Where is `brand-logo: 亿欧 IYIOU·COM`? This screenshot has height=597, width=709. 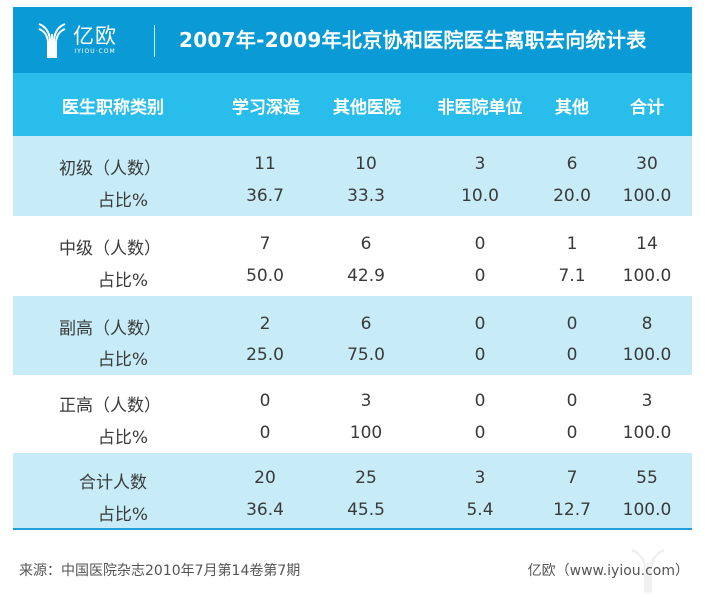 brand-logo: 亿欧 IYIOU·COM is located at coordinates (92, 40).